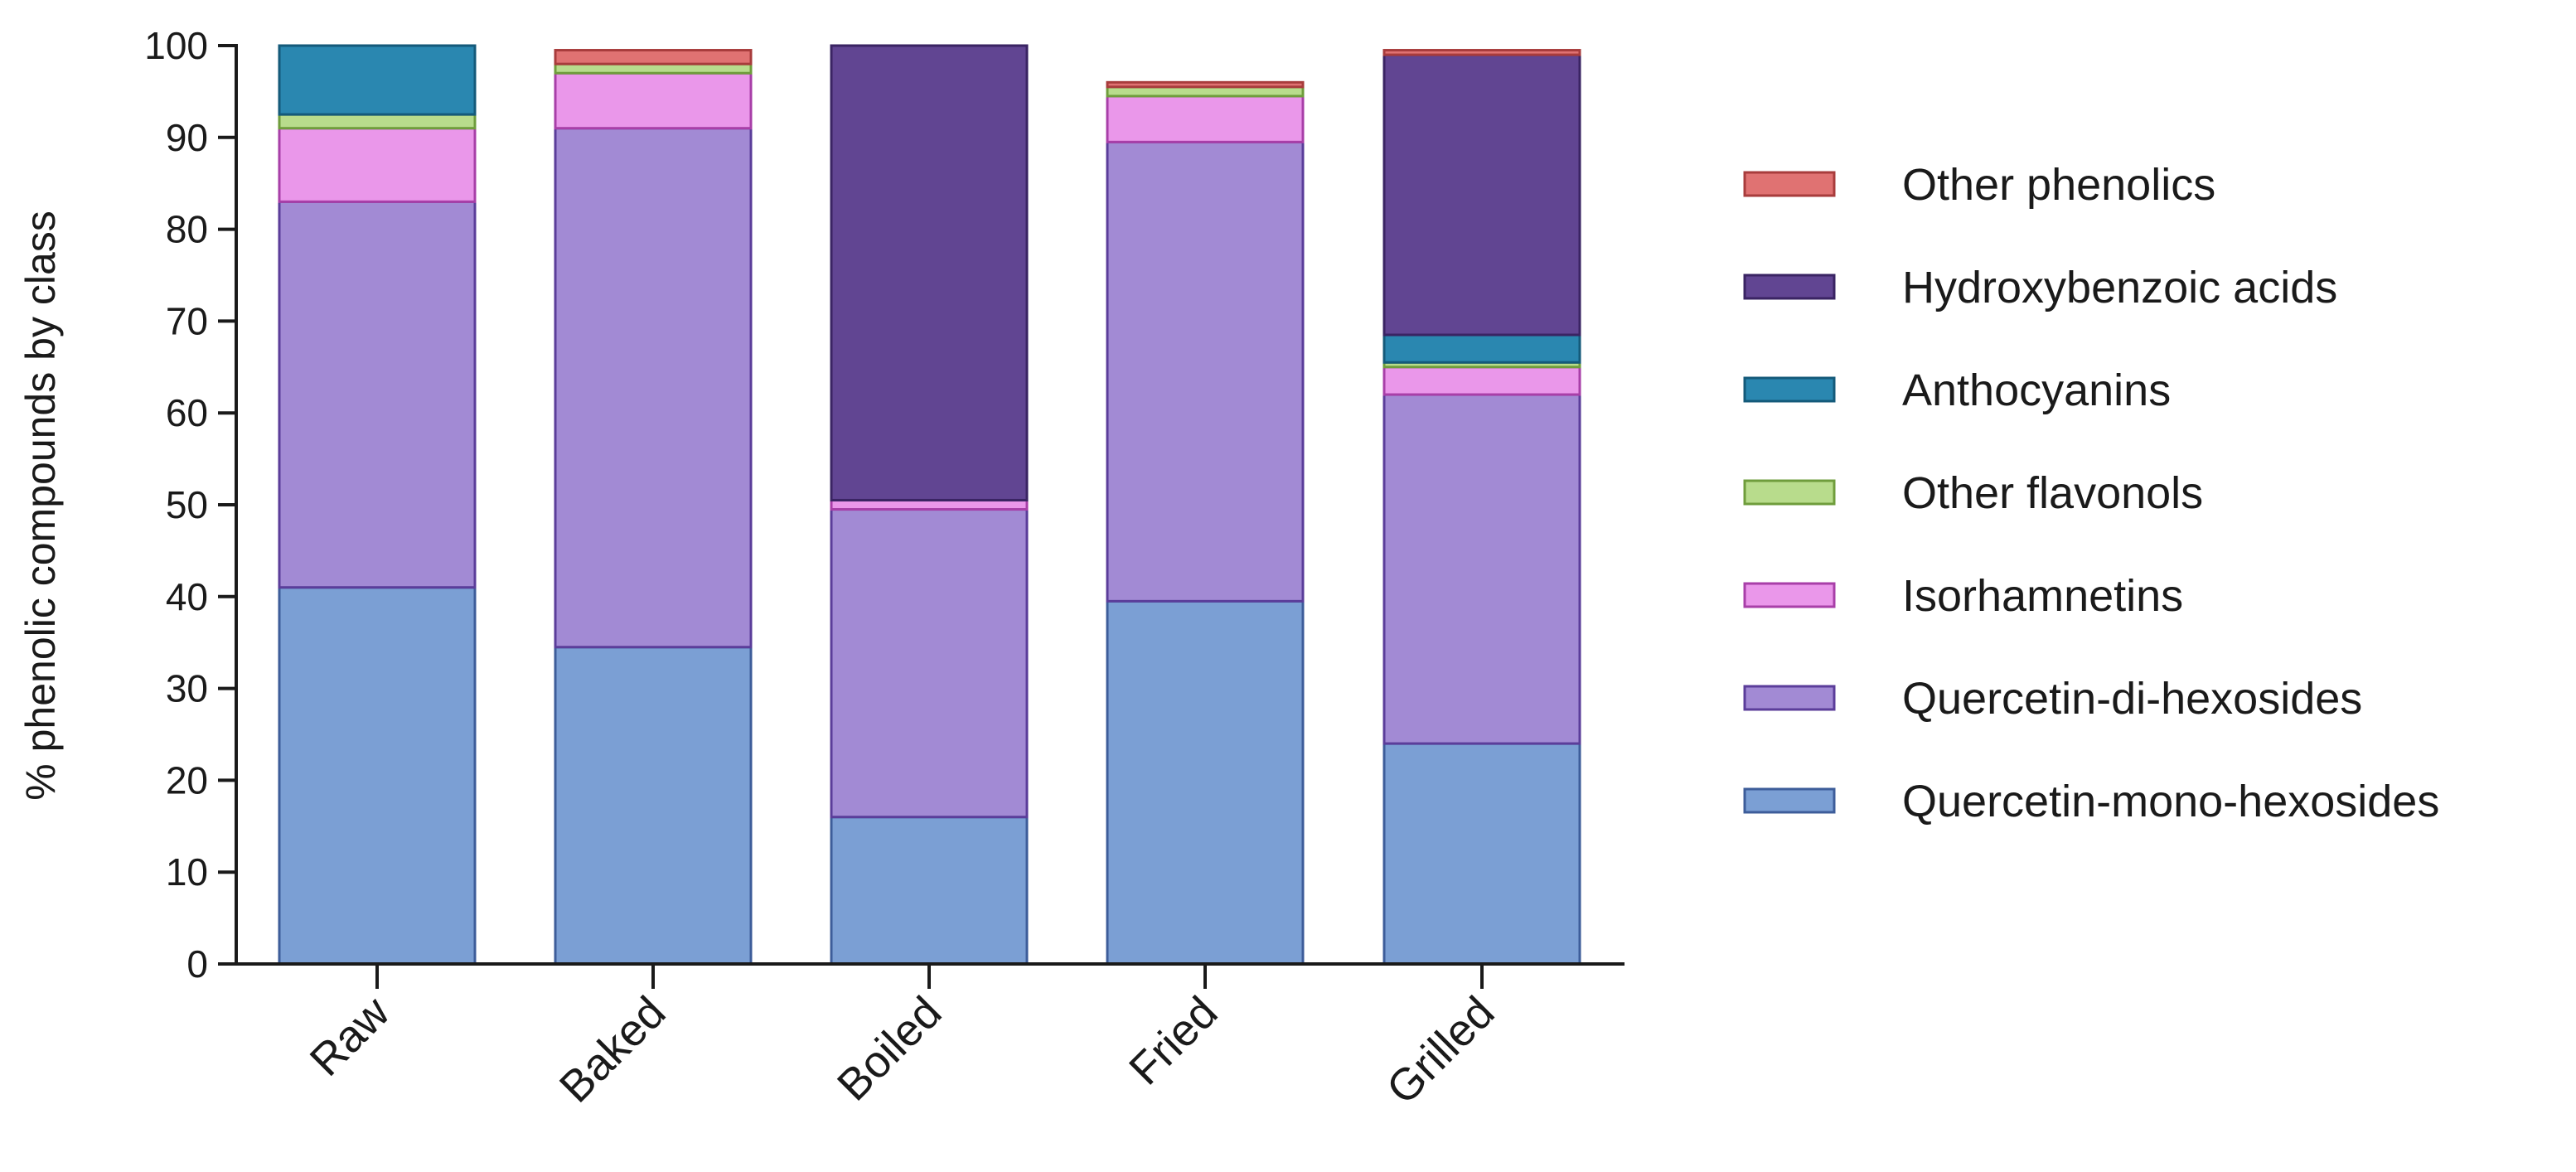 The image size is (2576, 1172). What do you see at coordinates (1789, 800) in the screenshot?
I see `legend-swatch-quercetin-mono-hexosides` at bounding box center [1789, 800].